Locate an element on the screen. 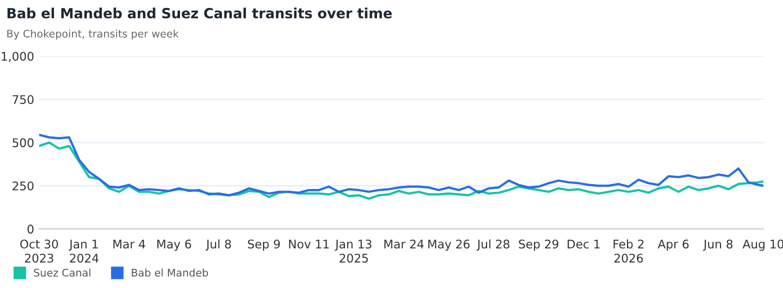  x-tick-label: Mar 24 is located at coordinates (404, 244).